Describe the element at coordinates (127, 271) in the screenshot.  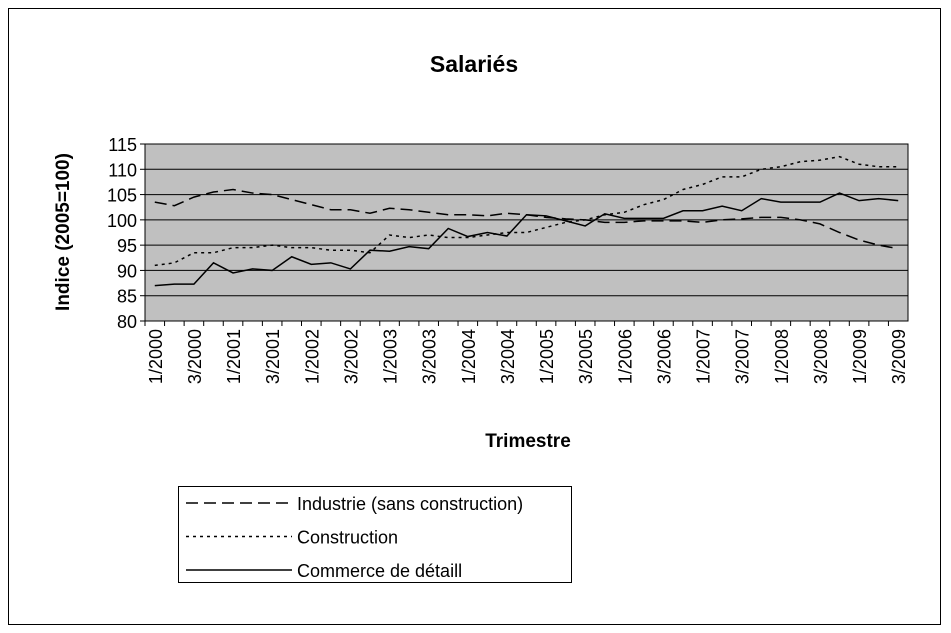
I see `y-tick-label: 90` at that location.